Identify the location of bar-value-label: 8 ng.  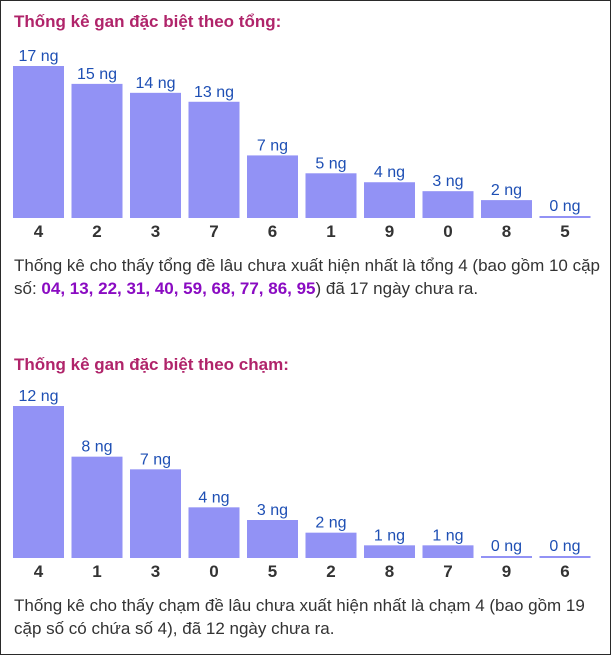
(96, 447).